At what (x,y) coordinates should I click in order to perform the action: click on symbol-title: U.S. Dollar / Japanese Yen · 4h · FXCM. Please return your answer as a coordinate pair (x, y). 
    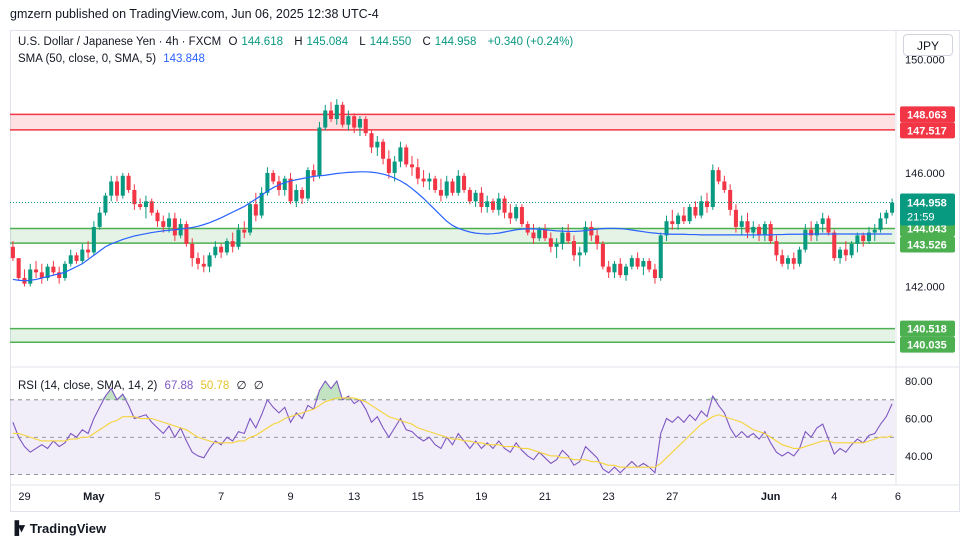
    Looking at the image, I should click on (120, 42).